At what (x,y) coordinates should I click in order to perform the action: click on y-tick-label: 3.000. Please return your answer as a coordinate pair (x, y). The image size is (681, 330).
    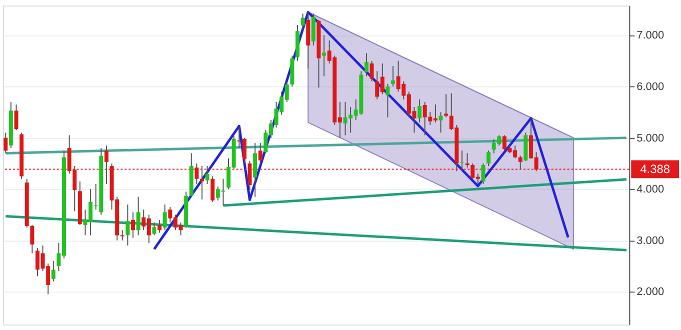
    Looking at the image, I should click on (650, 240).